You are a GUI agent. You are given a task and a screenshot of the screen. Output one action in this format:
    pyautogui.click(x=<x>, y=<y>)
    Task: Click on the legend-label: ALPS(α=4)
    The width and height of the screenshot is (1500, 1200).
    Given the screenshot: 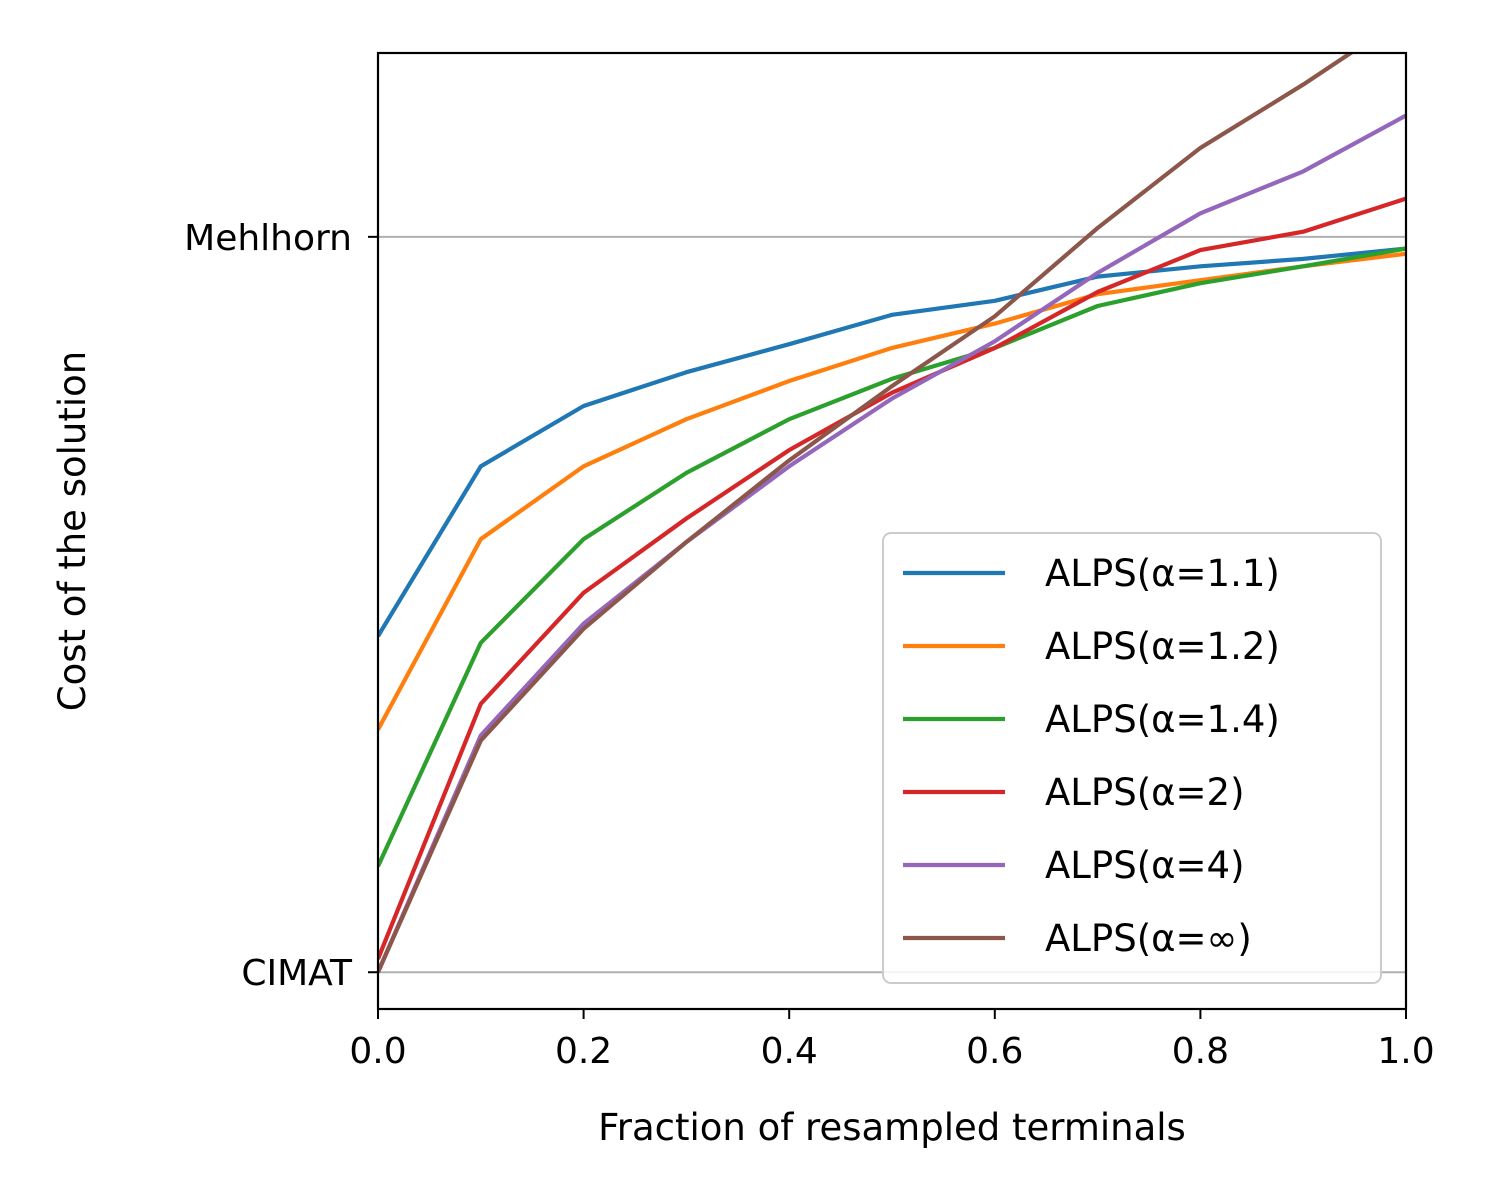 What is the action you would take?
    pyautogui.click(x=1145, y=865)
    